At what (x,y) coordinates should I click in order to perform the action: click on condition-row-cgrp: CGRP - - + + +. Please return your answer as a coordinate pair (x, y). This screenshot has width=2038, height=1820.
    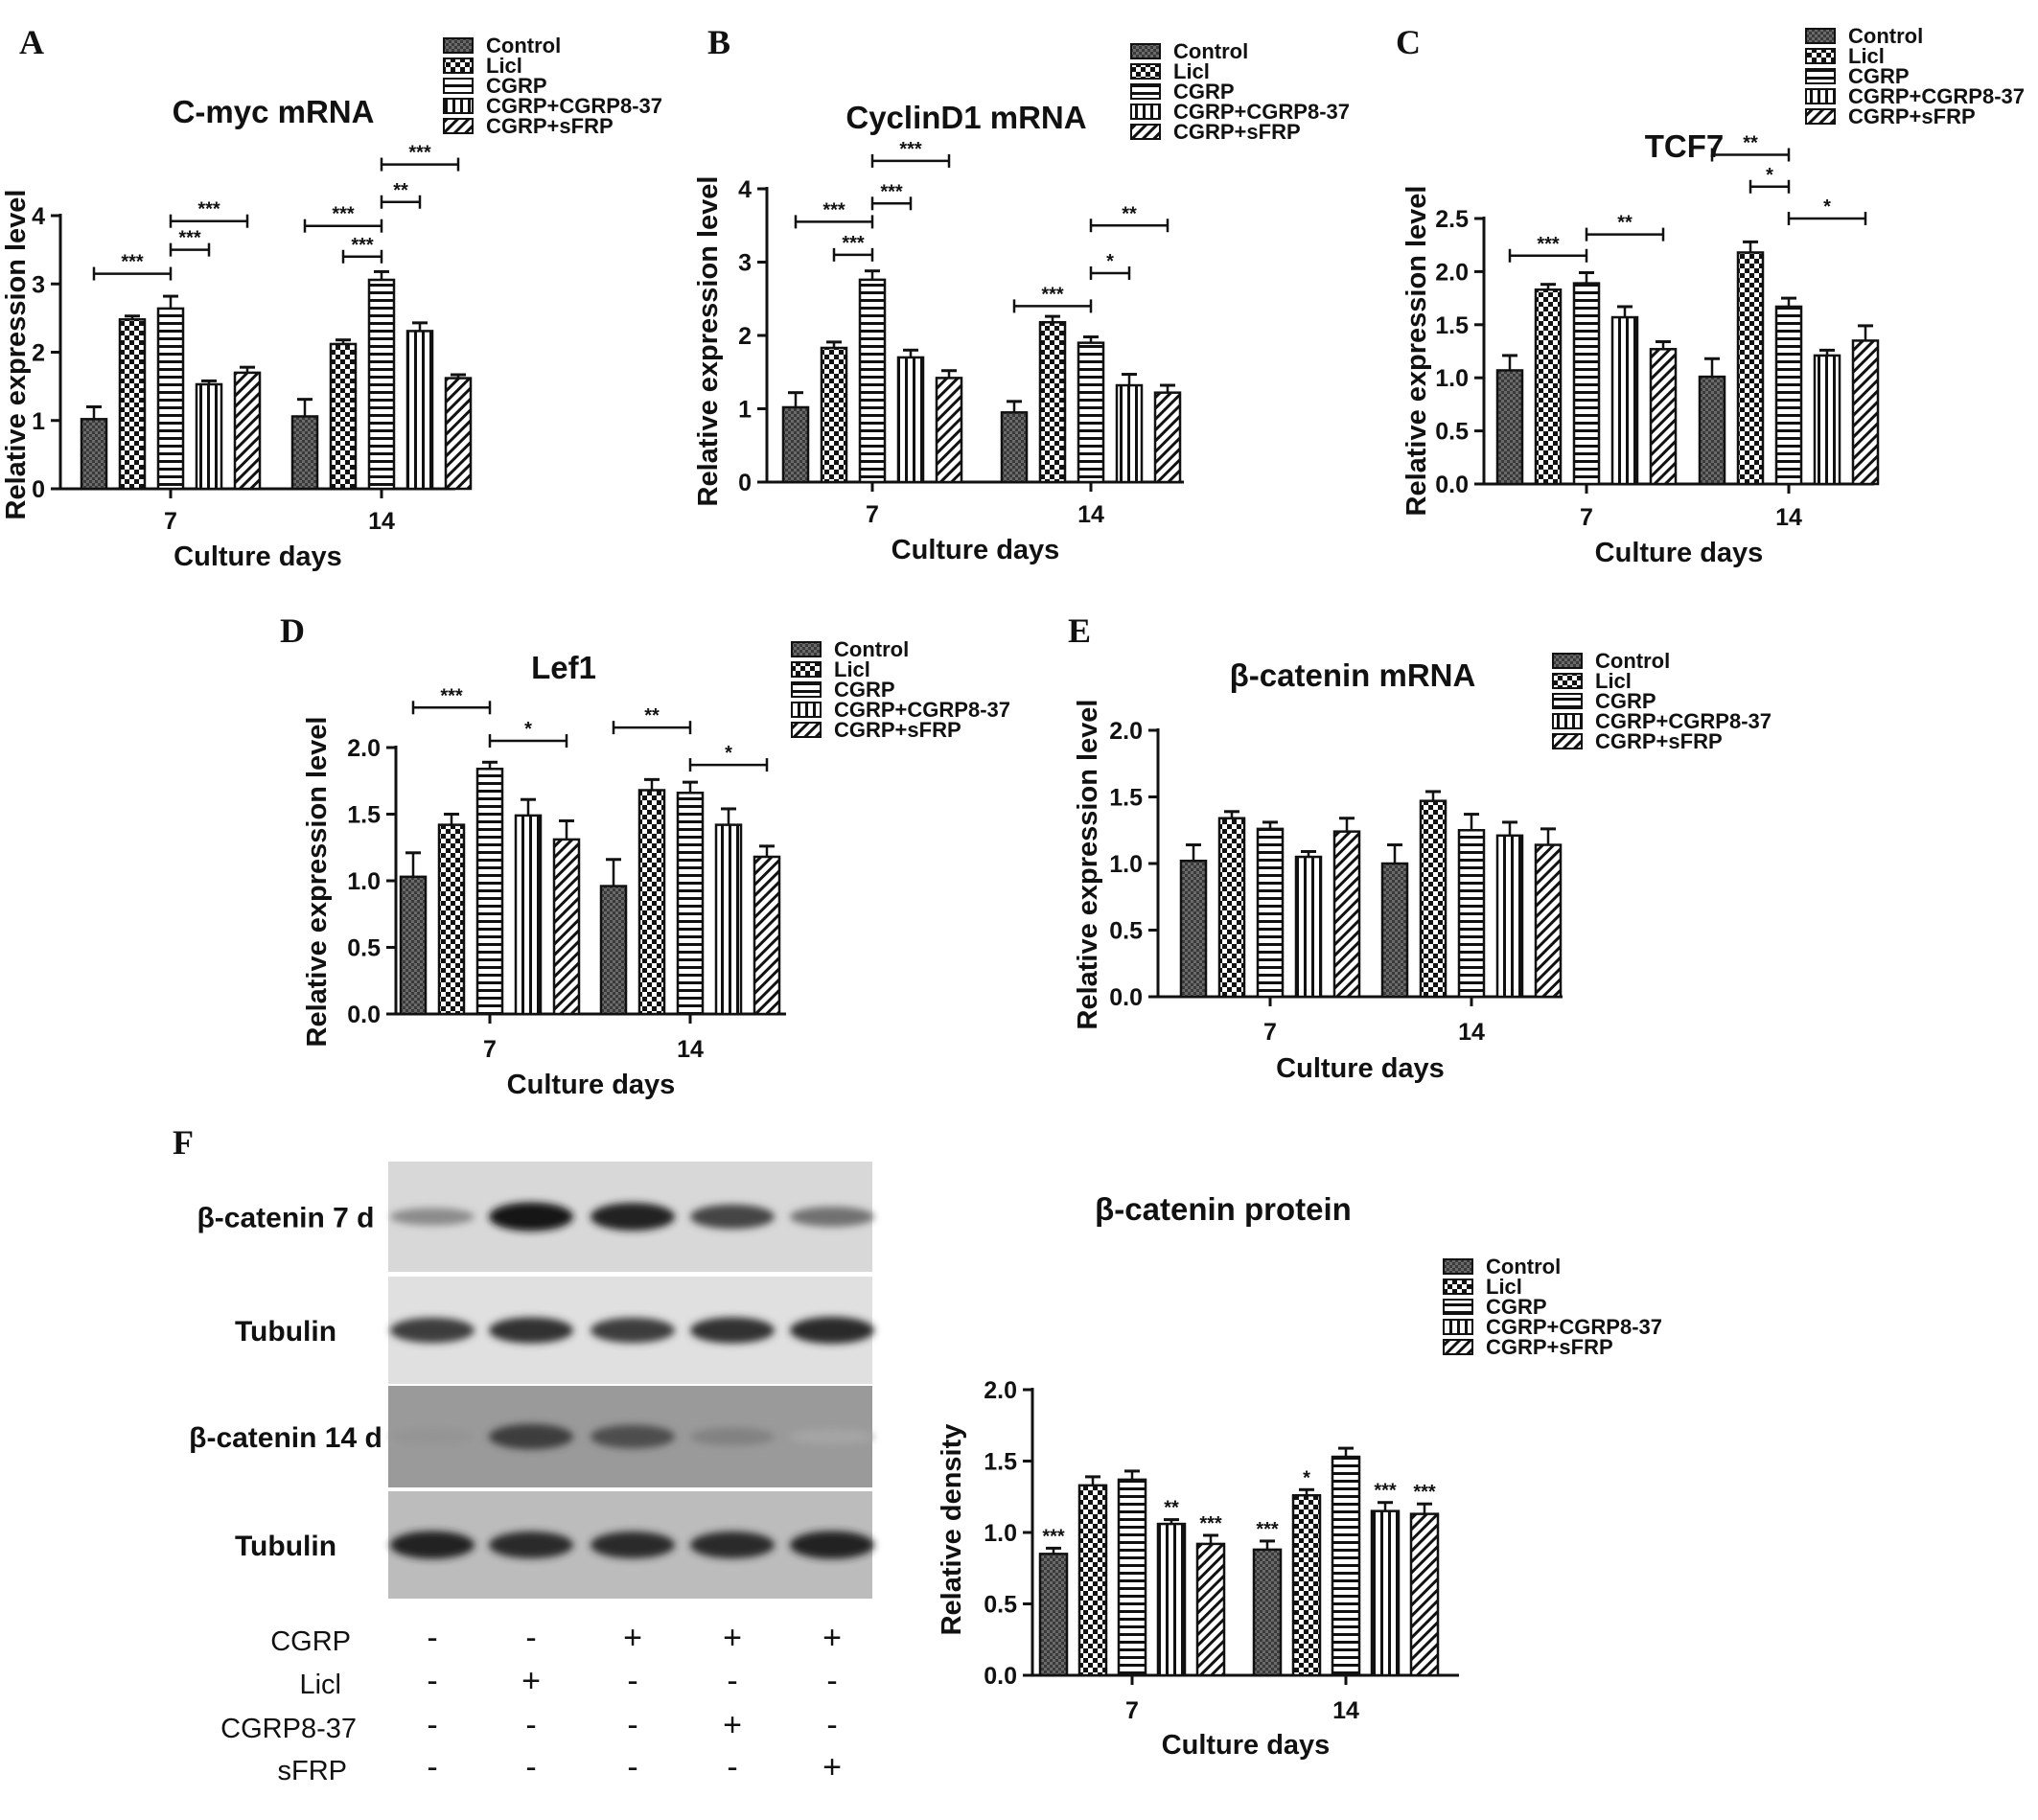
    Looking at the image, I should click on (556, 1638).